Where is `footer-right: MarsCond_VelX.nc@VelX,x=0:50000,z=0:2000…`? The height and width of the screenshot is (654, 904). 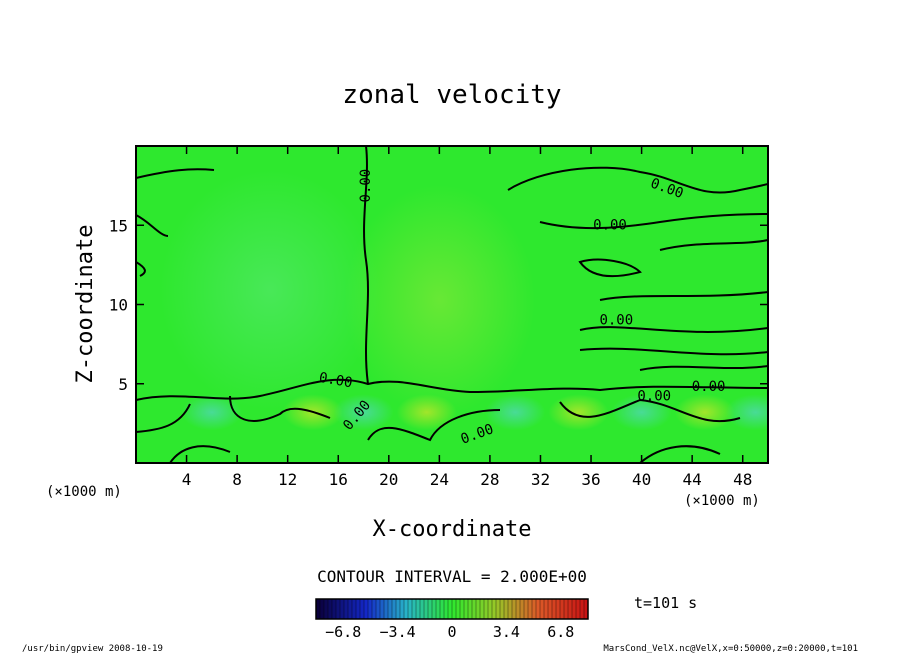 footer-right: MarsCond_VelX.nc@VelX,x=0:50000,z=0:2000… is located at coordinates (730, 649).